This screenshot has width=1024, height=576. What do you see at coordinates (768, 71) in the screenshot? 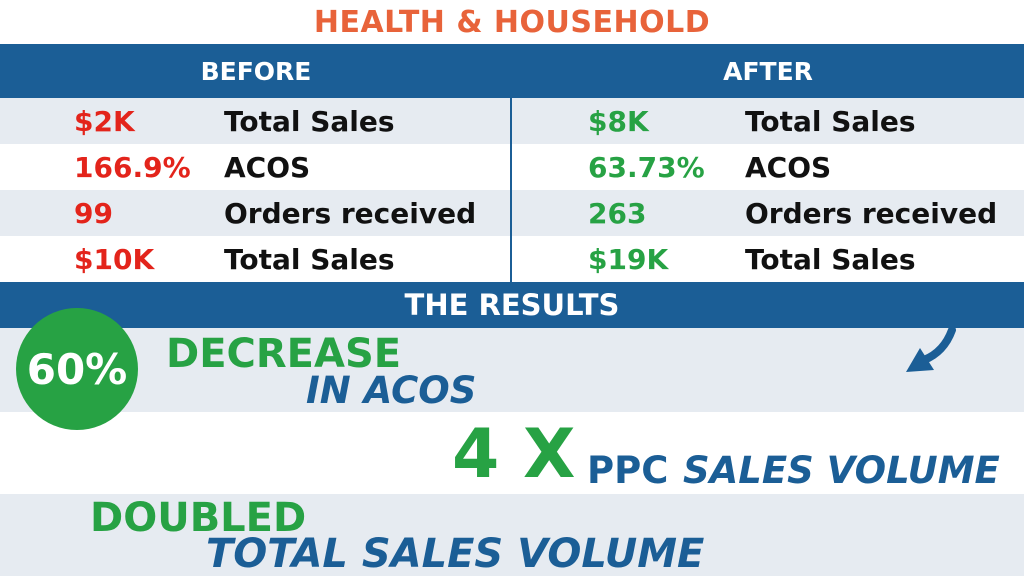
I see `after-column-header: AFTER` at bounding box center [768, 71].